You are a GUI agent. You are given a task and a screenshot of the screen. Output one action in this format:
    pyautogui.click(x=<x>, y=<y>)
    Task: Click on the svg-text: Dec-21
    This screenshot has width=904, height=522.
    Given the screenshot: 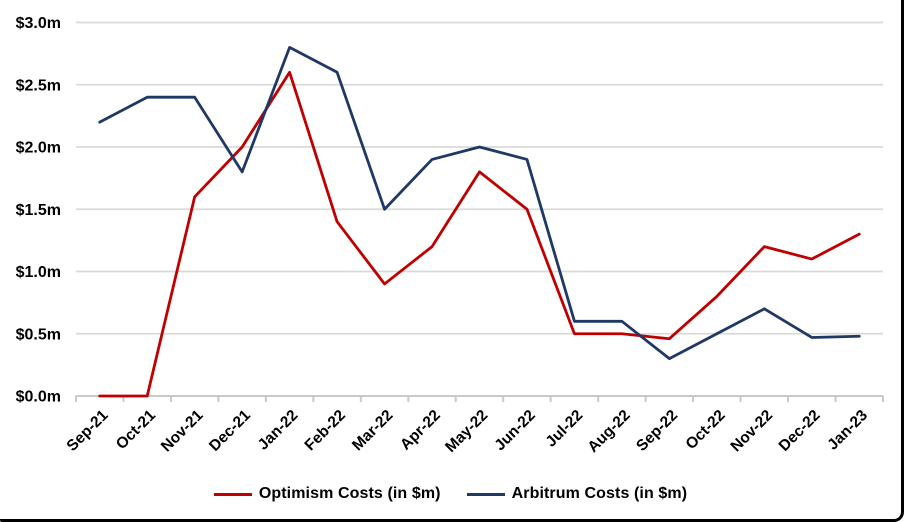 What is the action you would take?
    pyautogui.click(x=230, y=431)
    